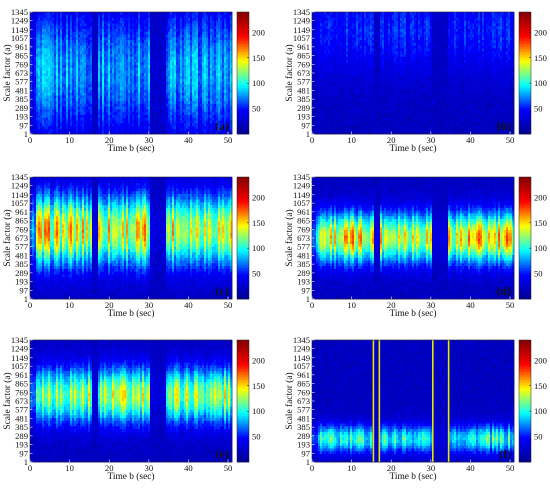  I want to click on y-tick-label: 961, so click(21, 47).